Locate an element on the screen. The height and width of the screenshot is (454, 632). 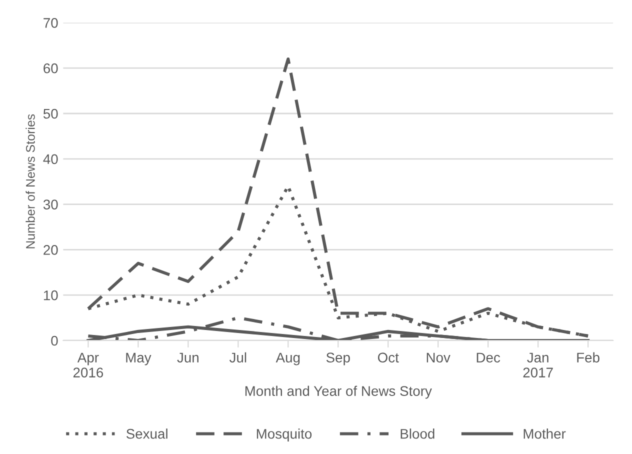
x-tick-label: Feb is located at coordinates (588, 357).